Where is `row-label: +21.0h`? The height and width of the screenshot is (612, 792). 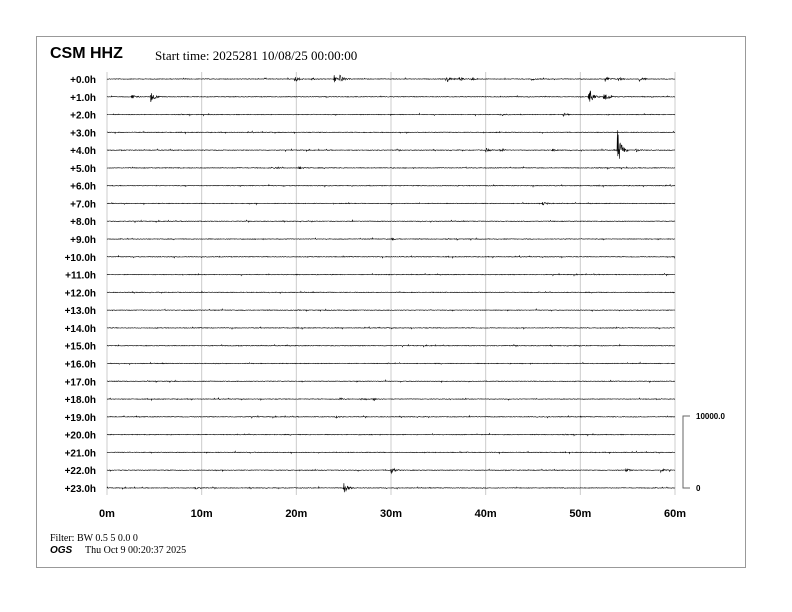
row-label: +21.0h is located at coordinates (80, 453).